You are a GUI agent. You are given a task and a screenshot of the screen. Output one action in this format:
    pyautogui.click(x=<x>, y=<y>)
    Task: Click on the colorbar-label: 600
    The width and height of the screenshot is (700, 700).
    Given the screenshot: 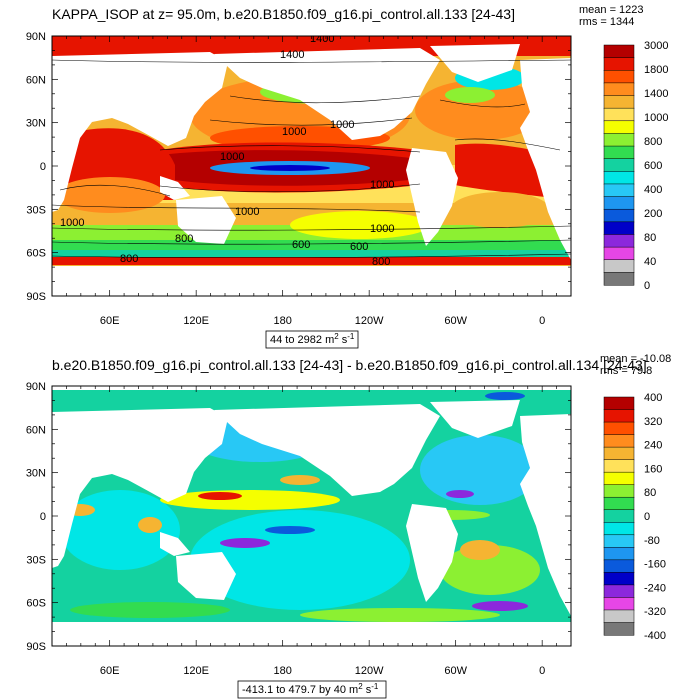 What is the action you would take?
    pyautogui.click(x=653, y=166)
    